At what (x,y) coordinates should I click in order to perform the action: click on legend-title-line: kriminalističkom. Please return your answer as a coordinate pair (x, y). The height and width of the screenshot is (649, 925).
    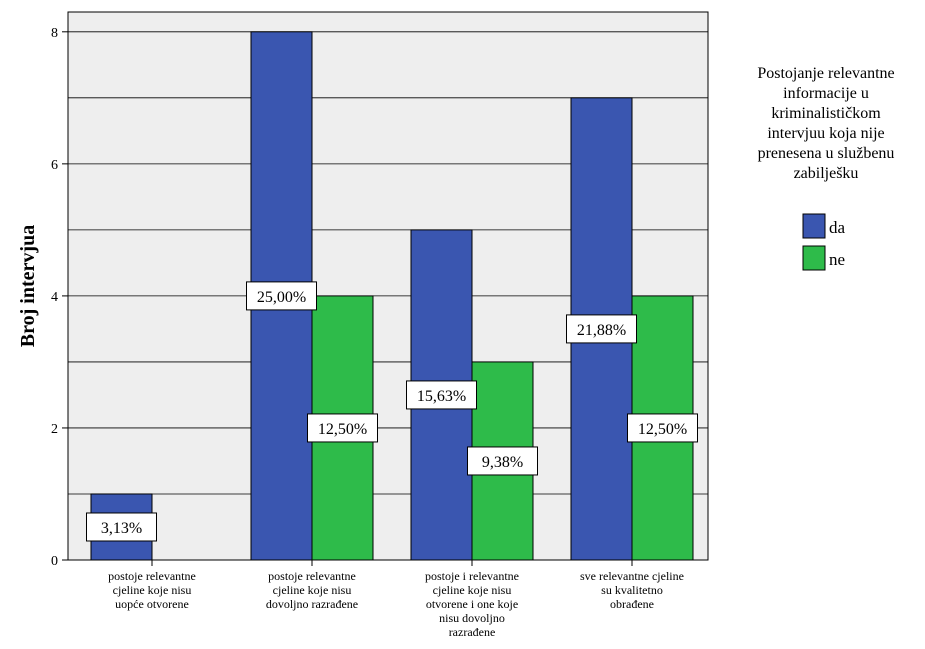
    Looking at the image, I should click on (826, 113).